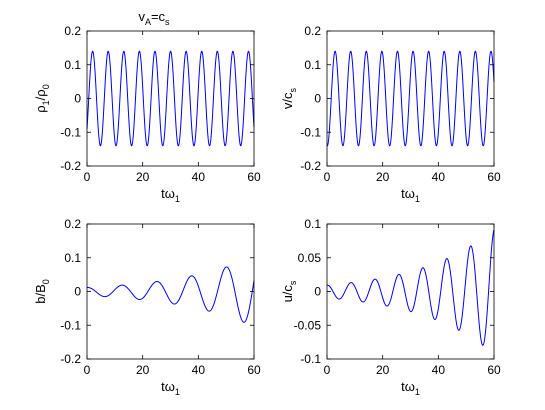 The height and width of the screenshot is (410, 545). Describe the element at coordinates (289, 291) in the screenshot. I see `y-axis-label: u/cs` at that location.